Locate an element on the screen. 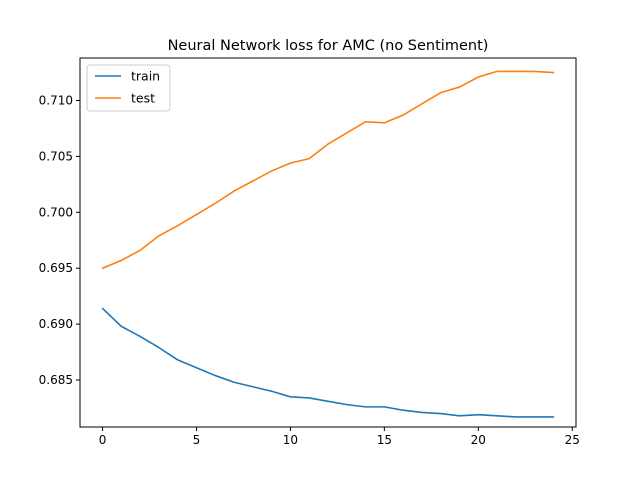 Image resolution: width=640 pixels, height=480 pixels. legend-label-train: train is located at coordinates (145, 76).